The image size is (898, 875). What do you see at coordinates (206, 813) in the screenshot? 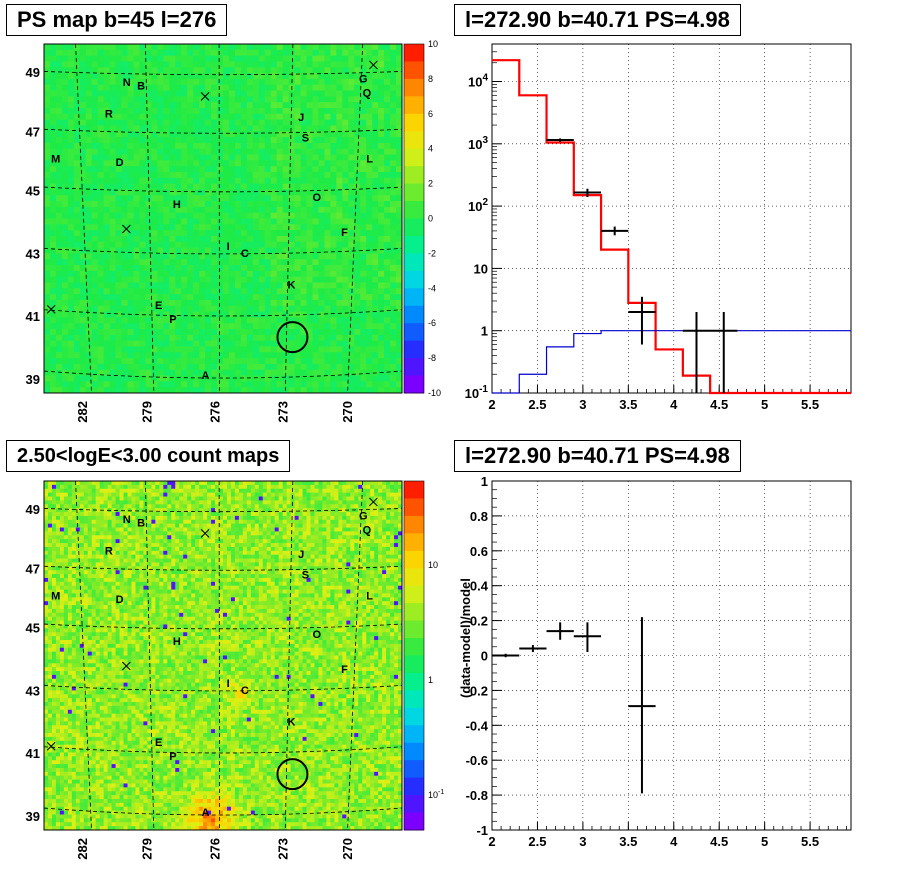
I see `source-label-A: A` at bounding box center [206, 813].